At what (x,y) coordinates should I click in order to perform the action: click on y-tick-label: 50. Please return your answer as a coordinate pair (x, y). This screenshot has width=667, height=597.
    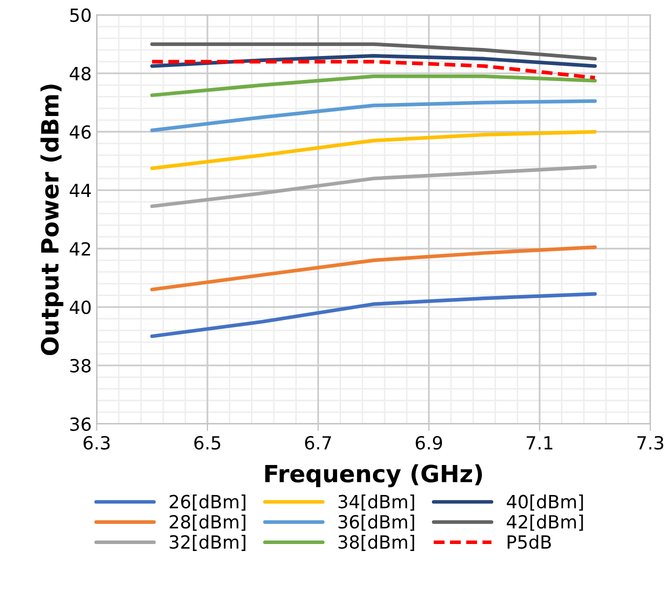
    Looking at the image, I should click on (80, 15).